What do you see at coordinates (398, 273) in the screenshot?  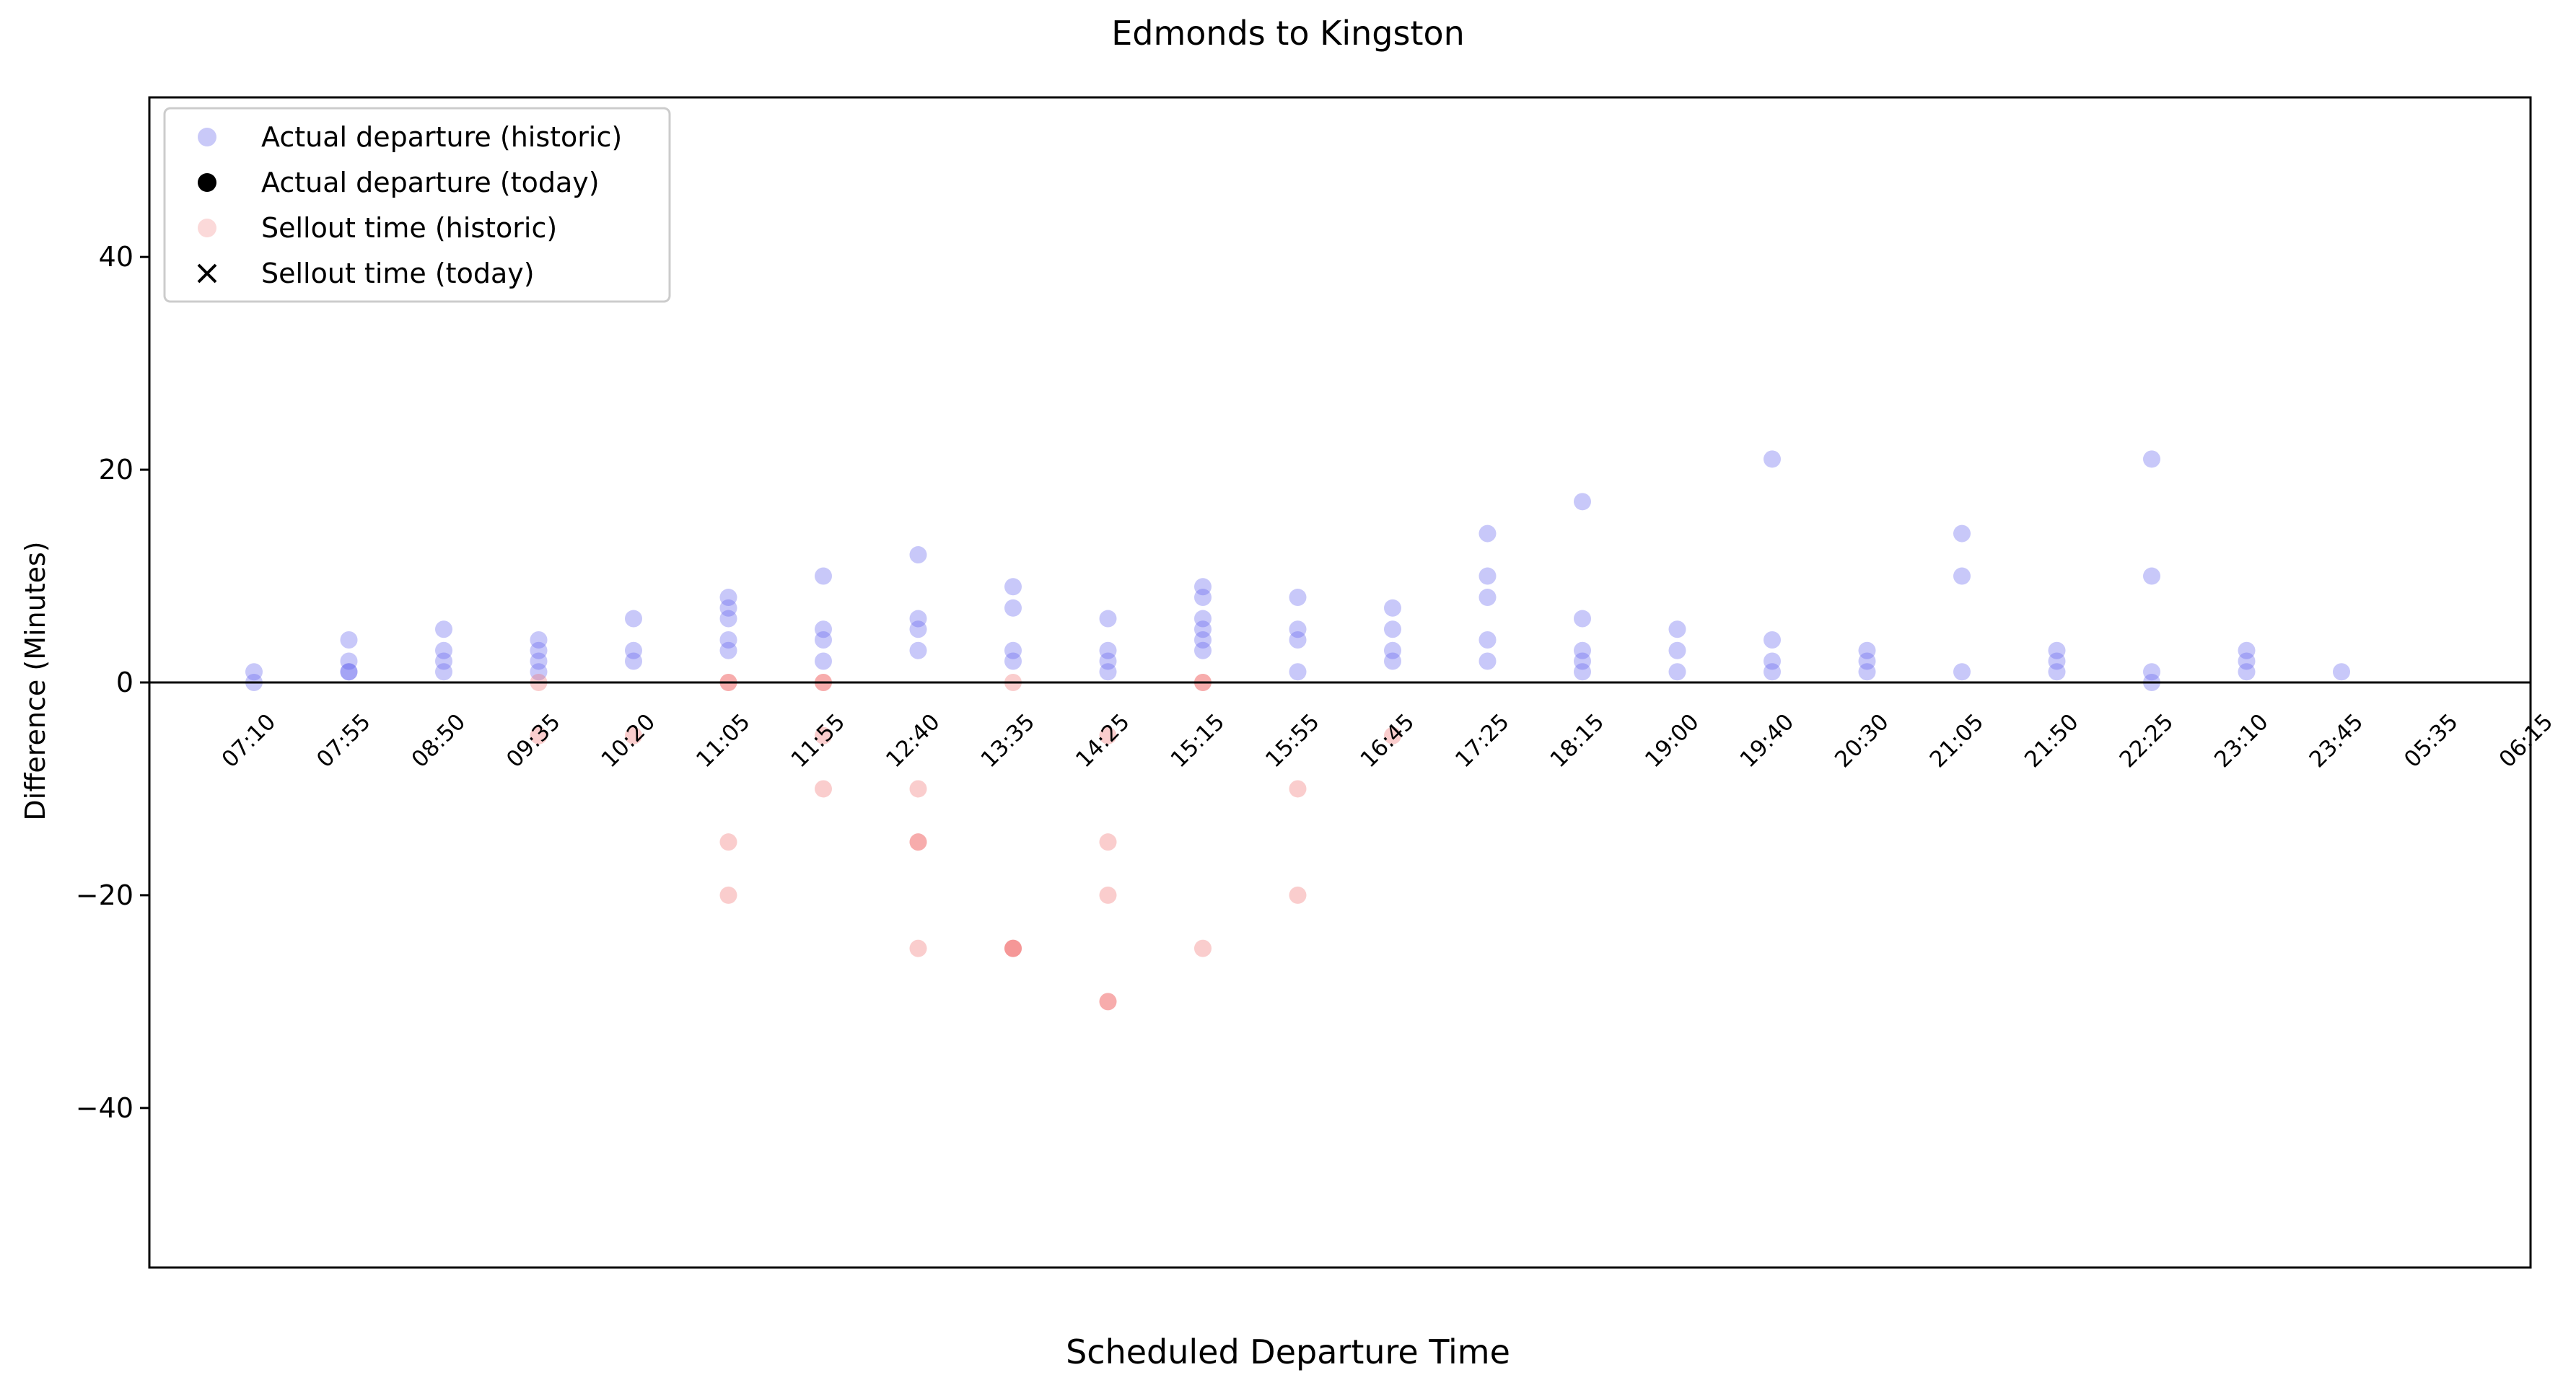 I see `legend-label: Sellout time (today)` at bounding box center [398, 273].